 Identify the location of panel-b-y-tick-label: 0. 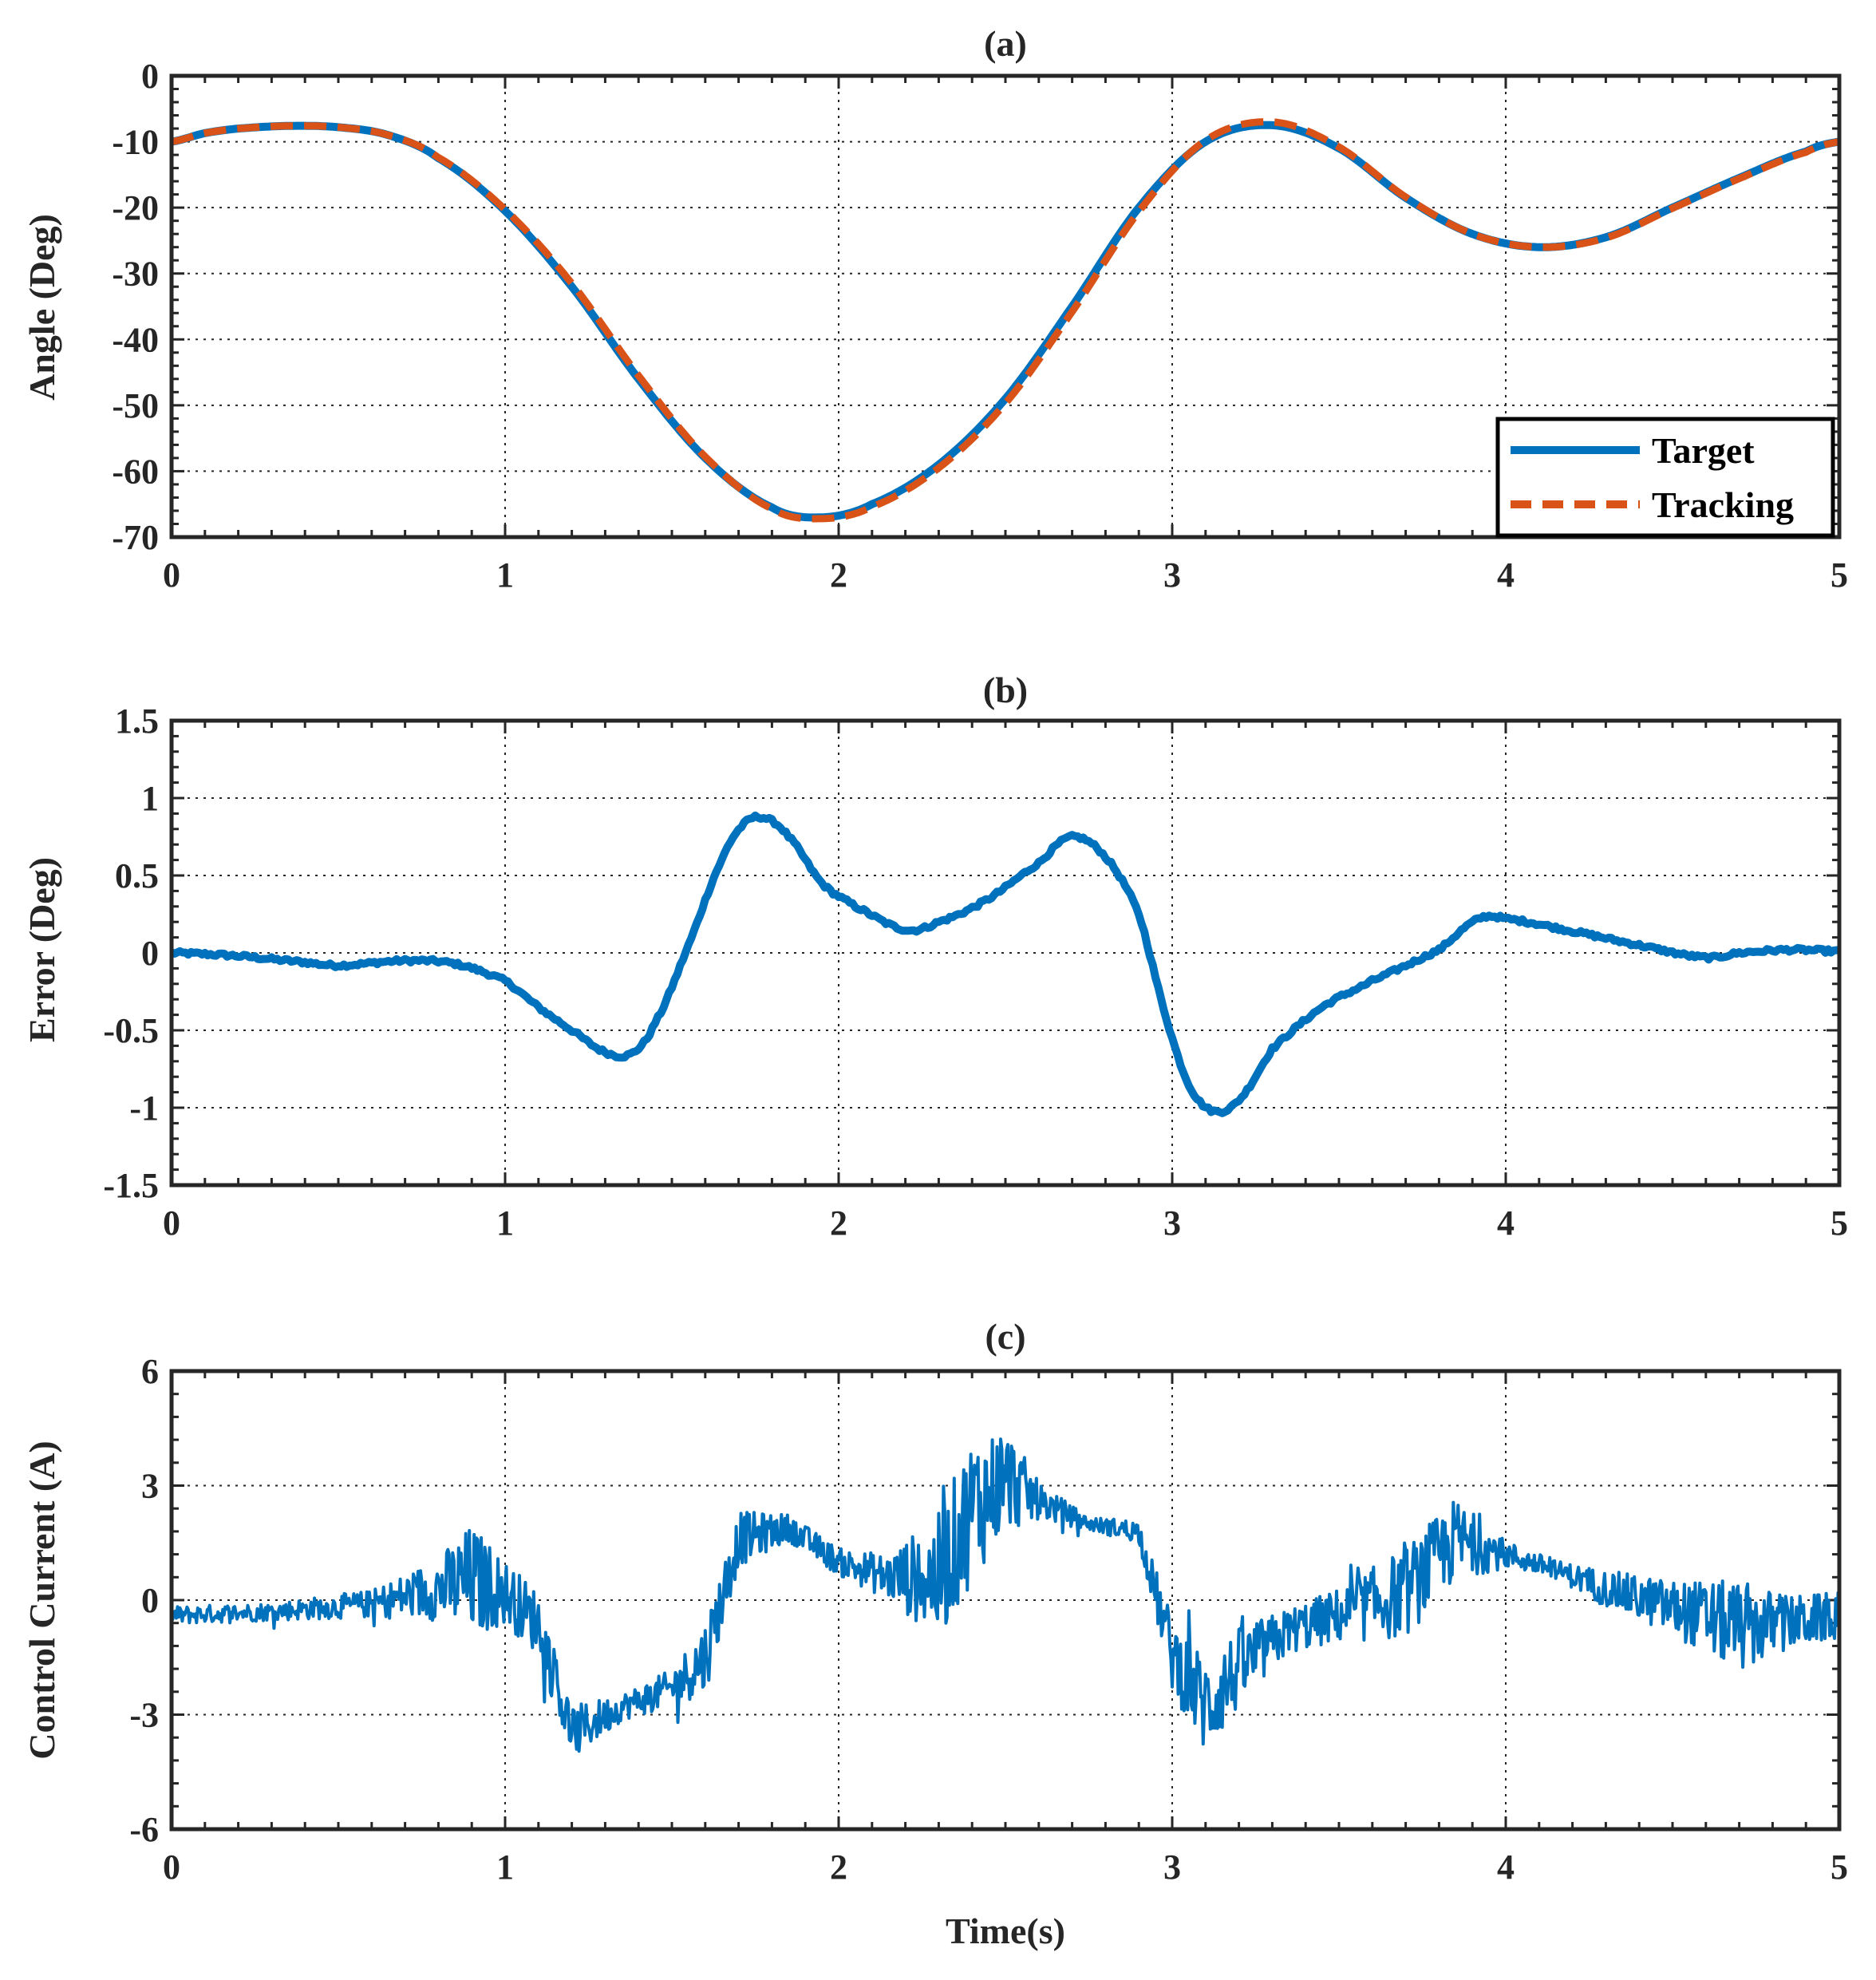
(150, 953).